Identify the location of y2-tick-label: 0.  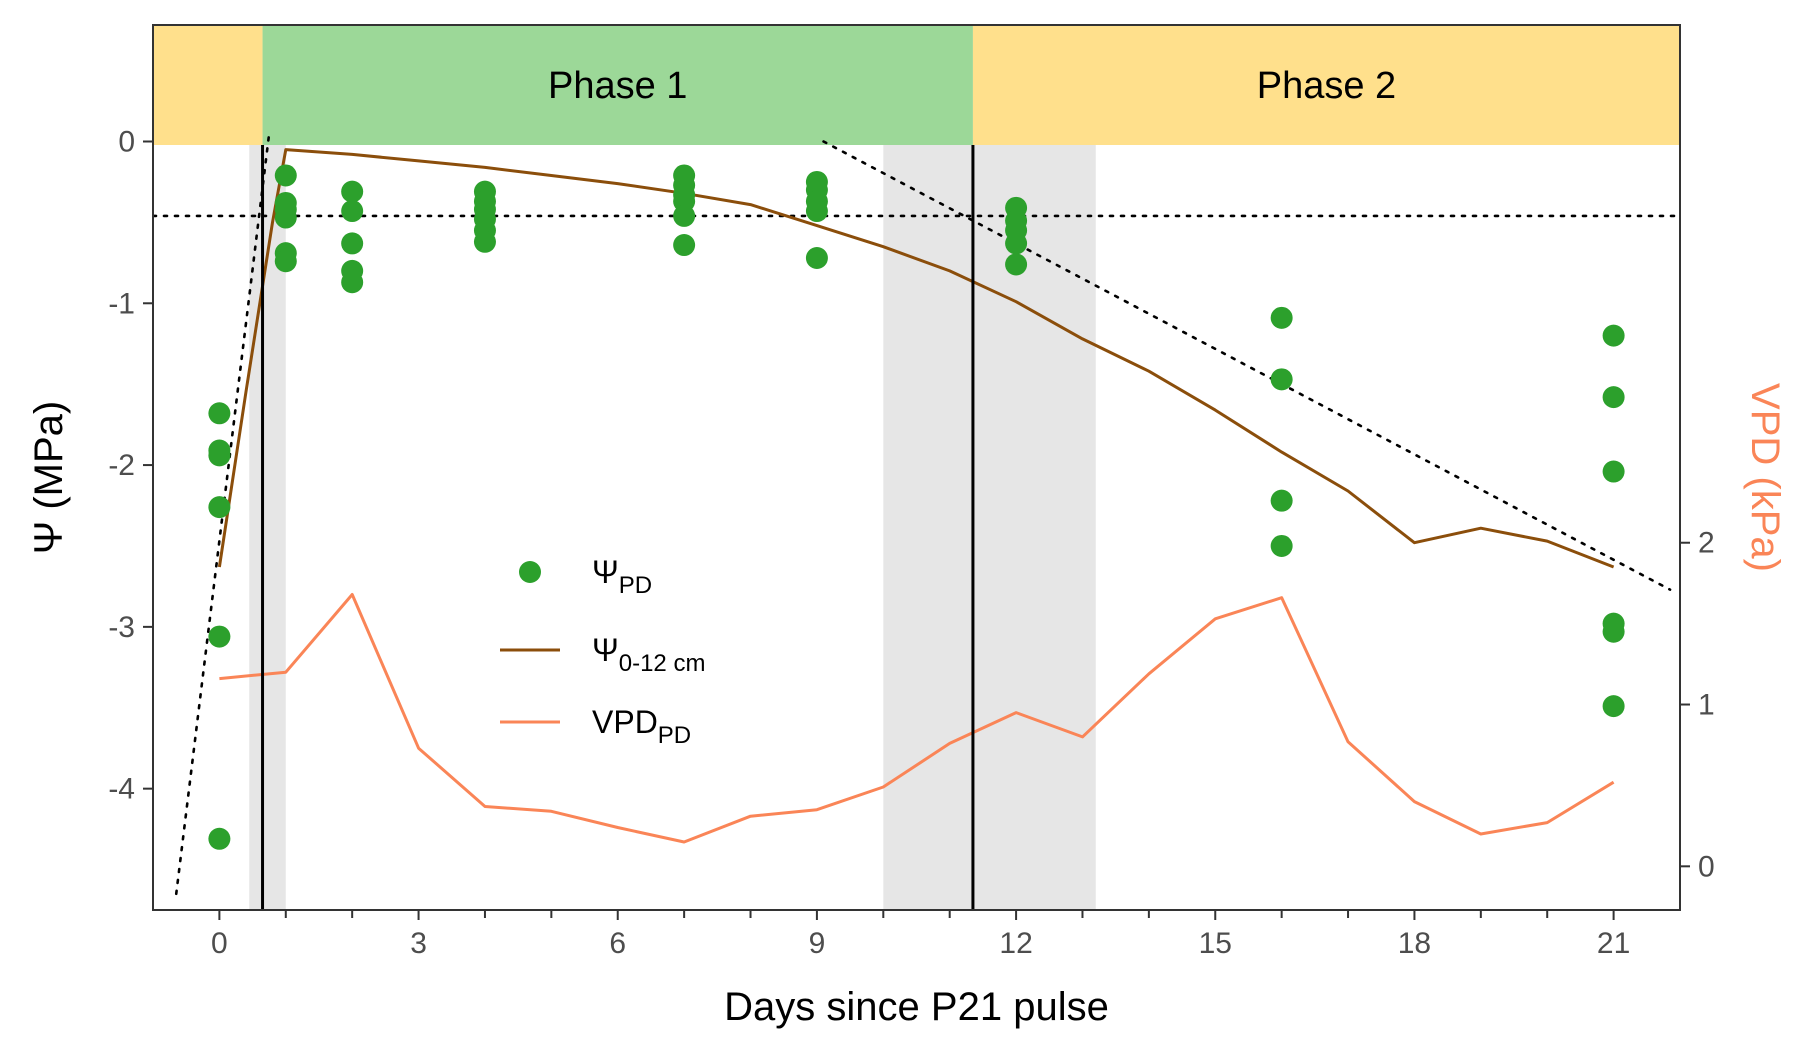
(1706, 866).